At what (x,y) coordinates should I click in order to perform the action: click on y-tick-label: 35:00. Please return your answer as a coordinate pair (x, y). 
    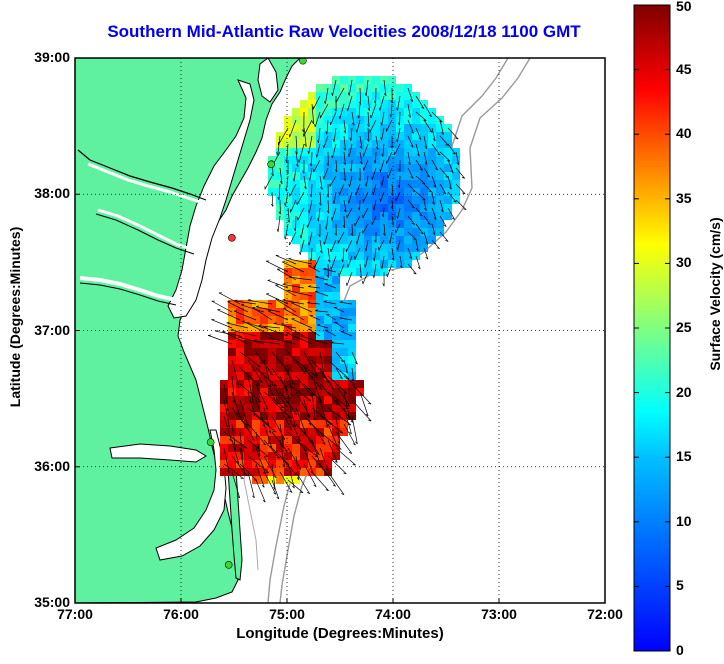
    Looking at the image, I should click on (45, 602).